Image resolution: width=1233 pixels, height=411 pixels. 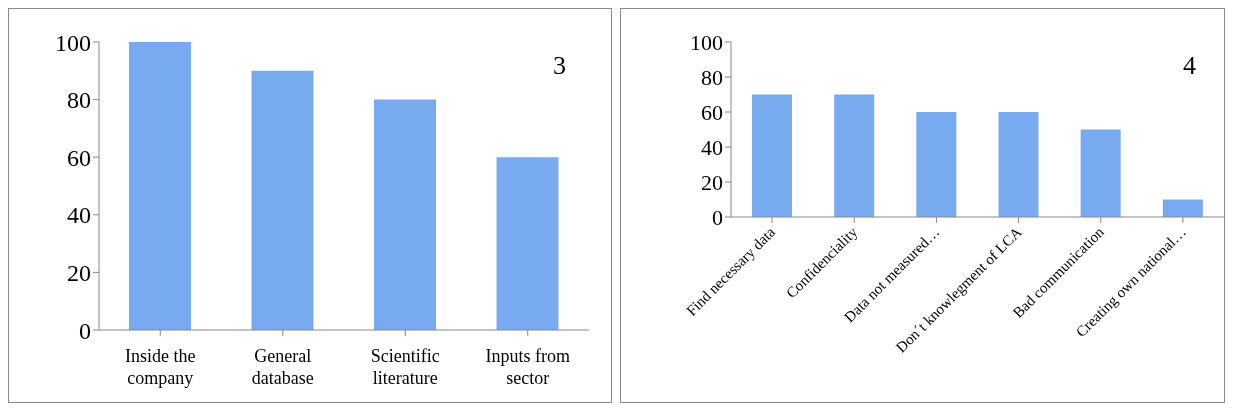 What do you see at coordinates (559, 66) in the screenshot?
I see `chart-title: 3` at bounding box center [559, 66].